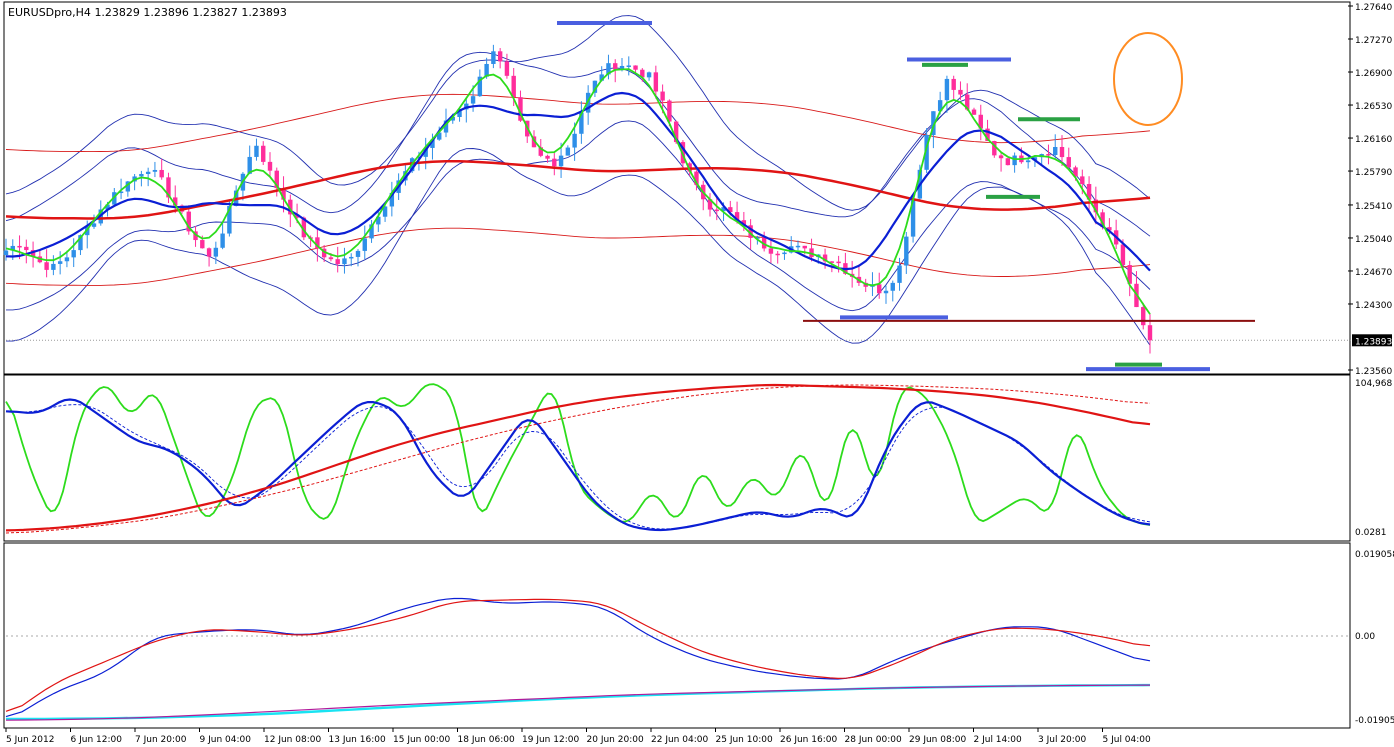 The height and width of the screenshot is (747, 1394). Describe the element at coordinates (1374, 555) in the screenshot. I see `momentum-axis-tick-label: 0.019058` at that location.